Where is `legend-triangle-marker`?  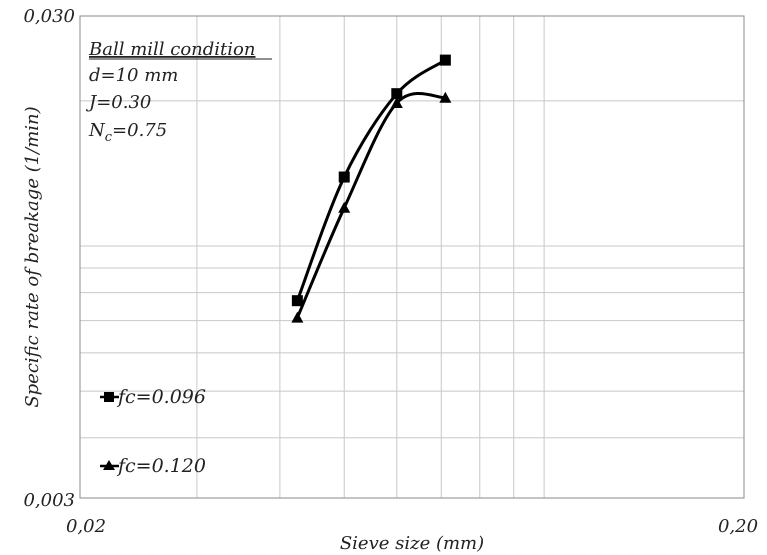 legend-triangle-marker is located at coordinates (109, 465).